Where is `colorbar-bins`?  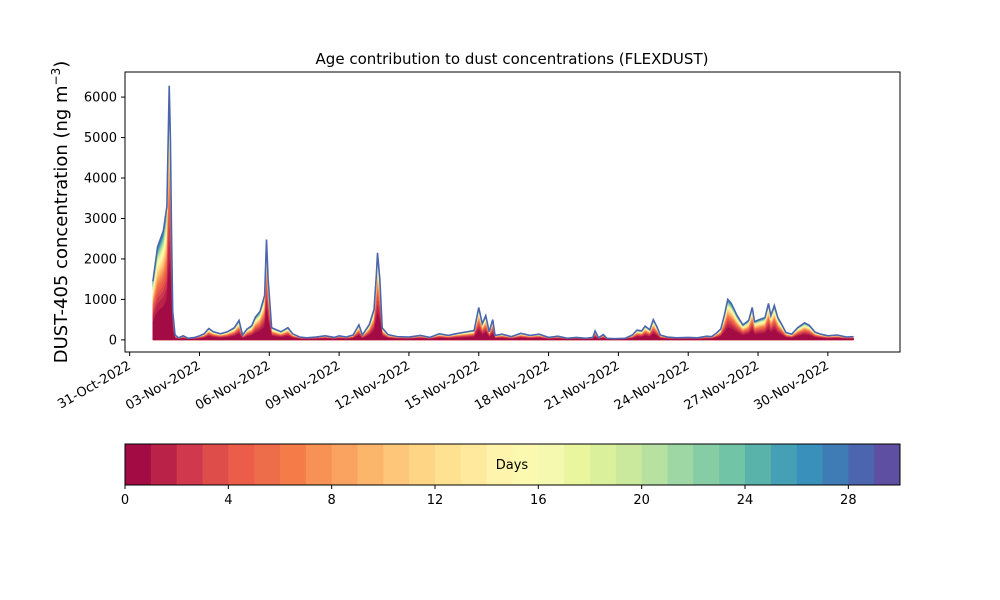 colorbar-bins is located at coordinates (513, 464).